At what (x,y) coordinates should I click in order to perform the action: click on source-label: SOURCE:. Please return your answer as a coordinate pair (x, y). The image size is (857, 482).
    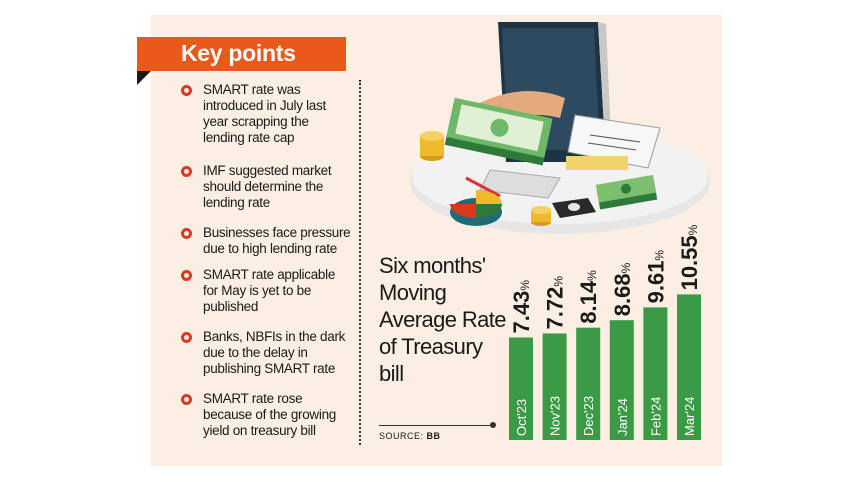
    Looking at the image, I should click on (401, 436).